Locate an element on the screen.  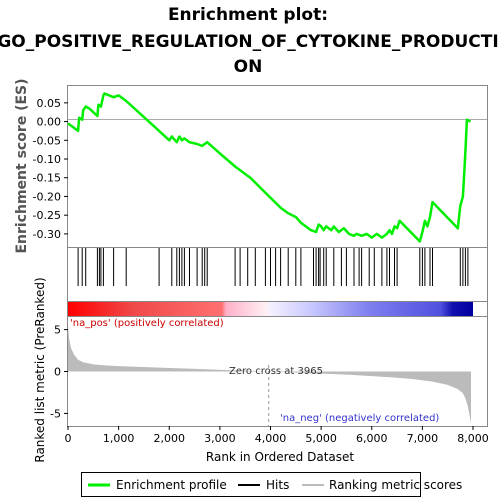
rank-x-tick-label: 1,000 is located at coordinates (119, 438).